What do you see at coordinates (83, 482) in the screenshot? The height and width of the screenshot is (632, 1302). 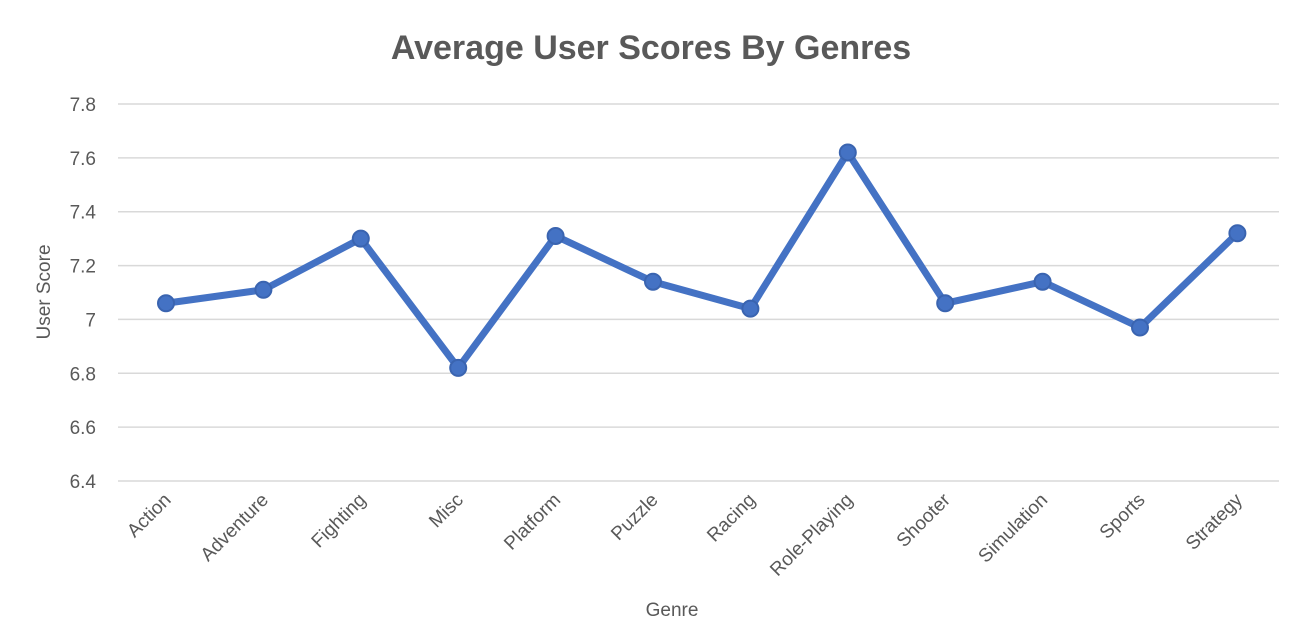 I see `y-tick-label: 6.4` at bounding box center [83, 482].